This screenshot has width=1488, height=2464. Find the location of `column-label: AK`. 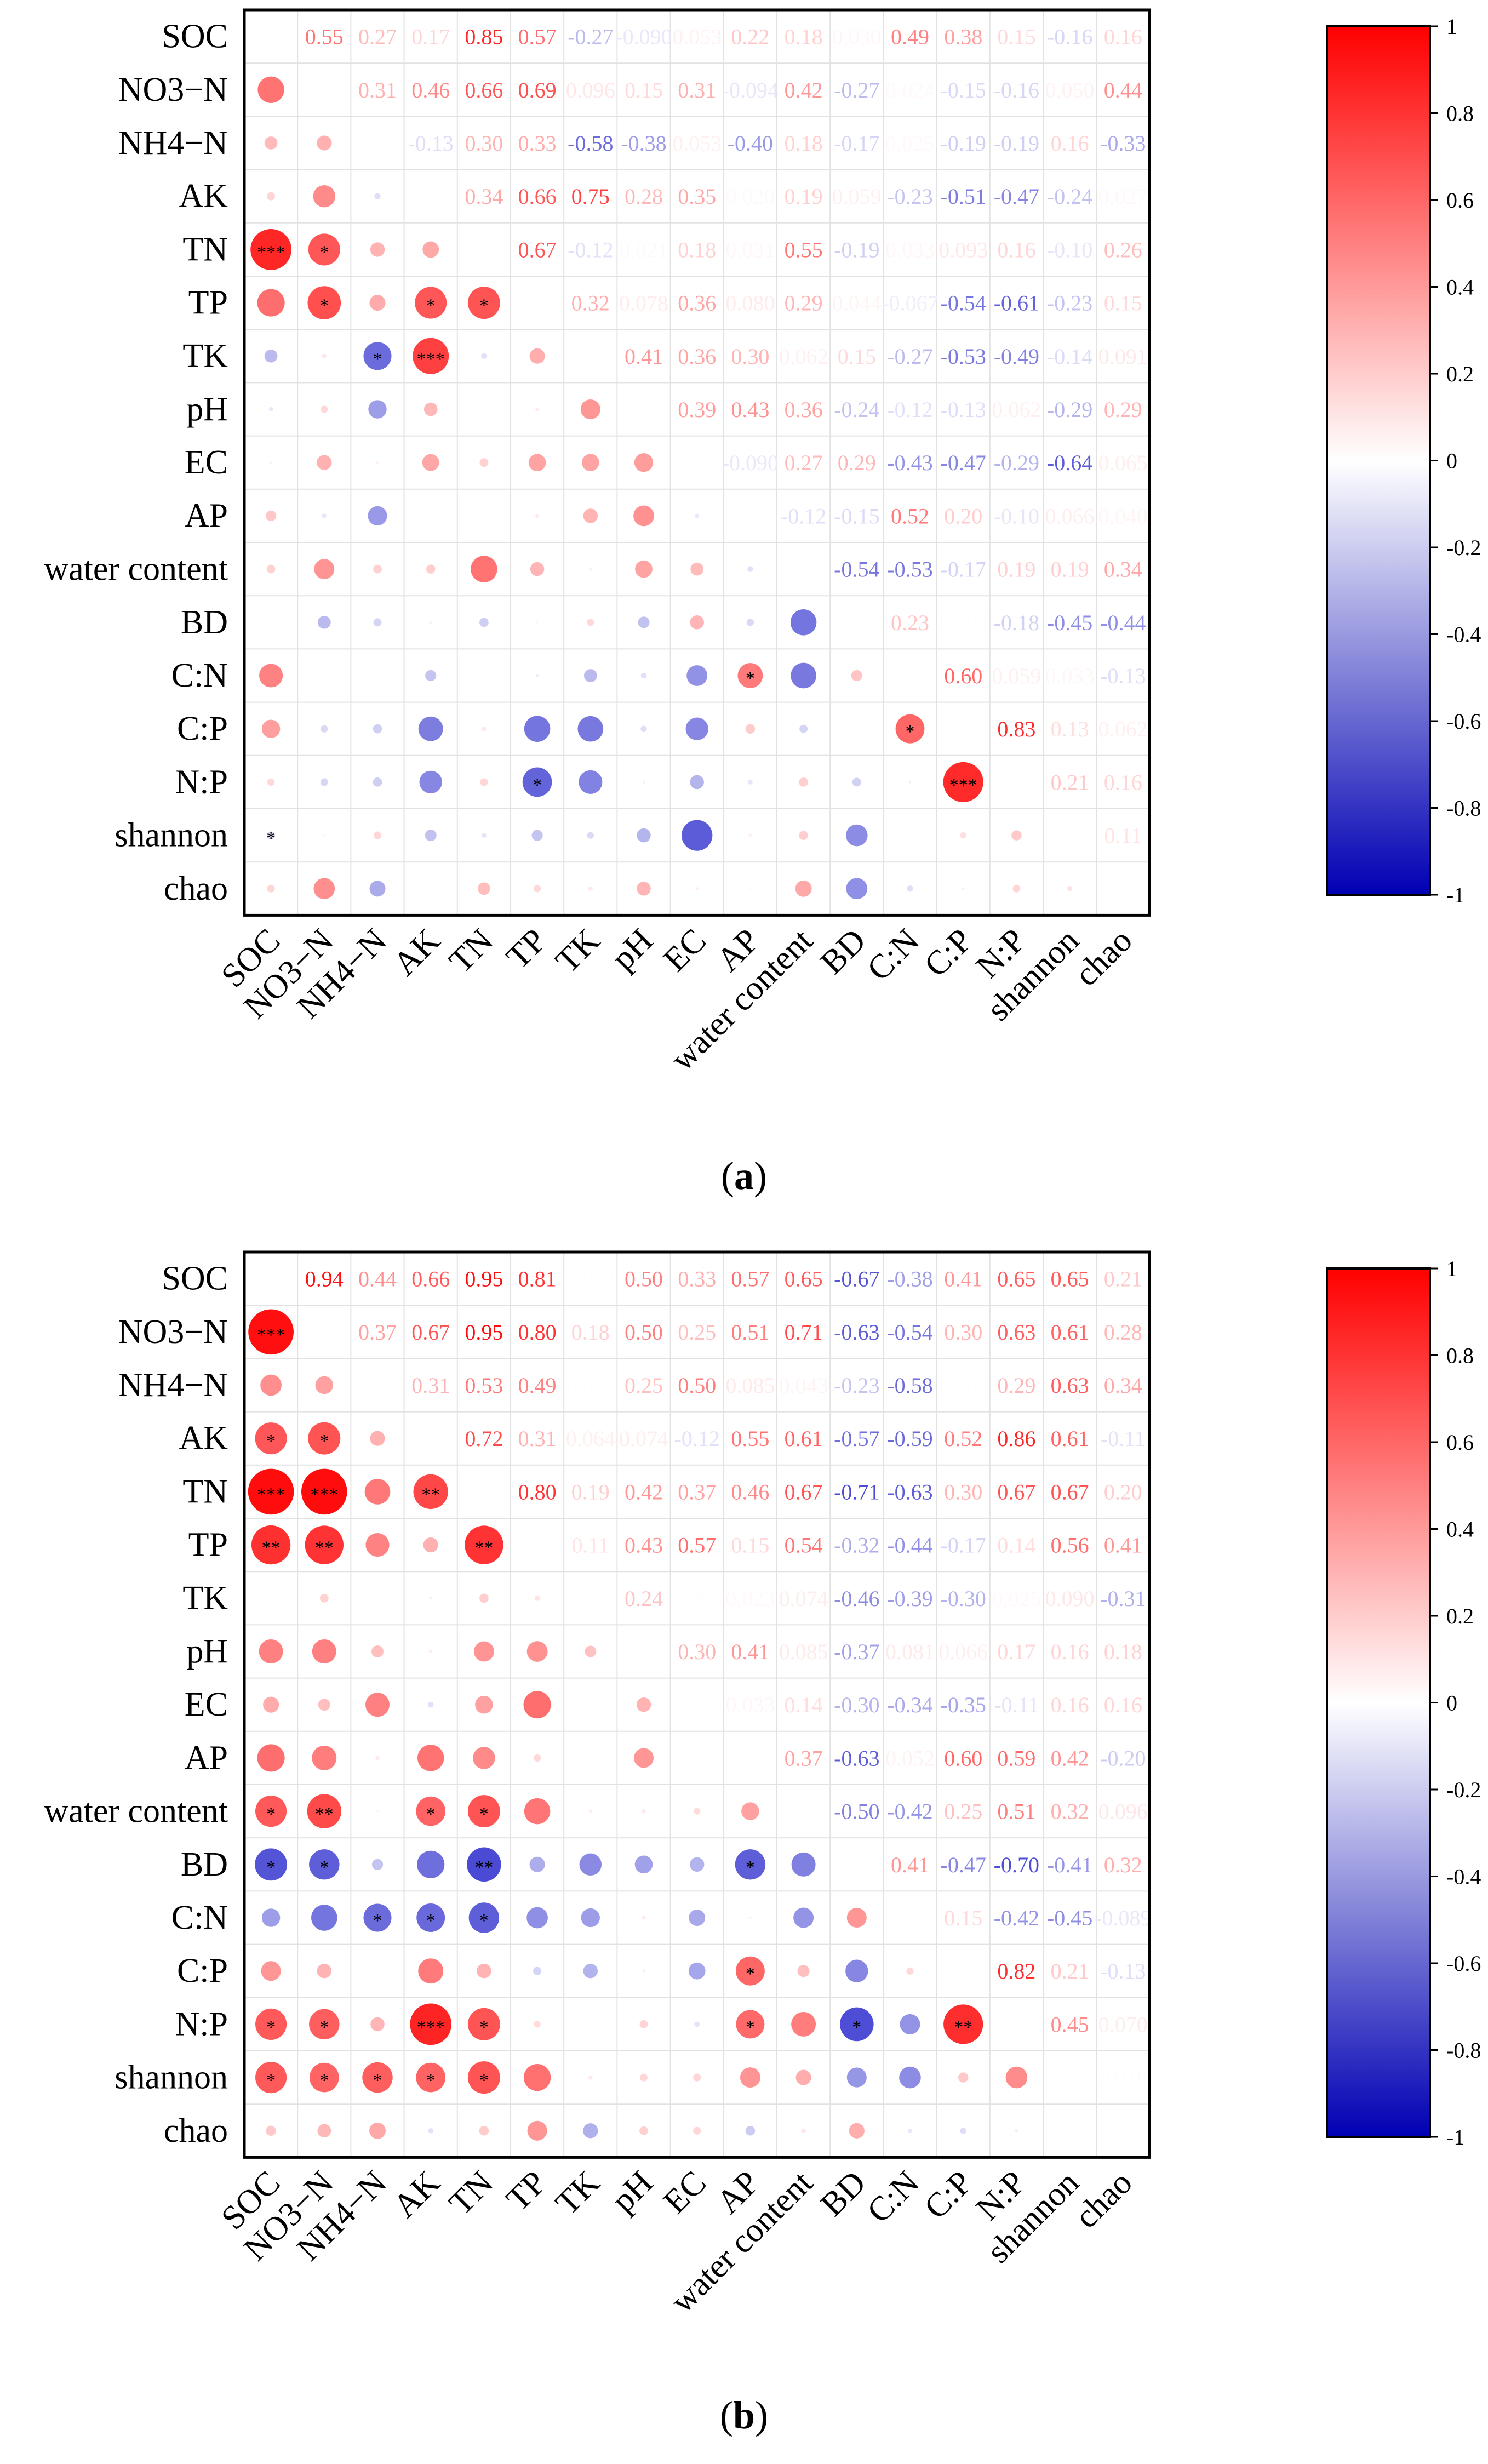

column-label: AK is located at coordinates (417, 952).